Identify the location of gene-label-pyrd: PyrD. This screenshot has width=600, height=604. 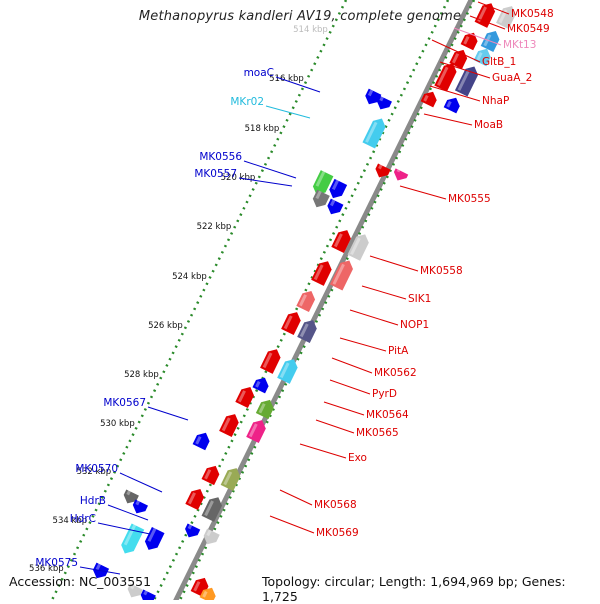
(384, 394).